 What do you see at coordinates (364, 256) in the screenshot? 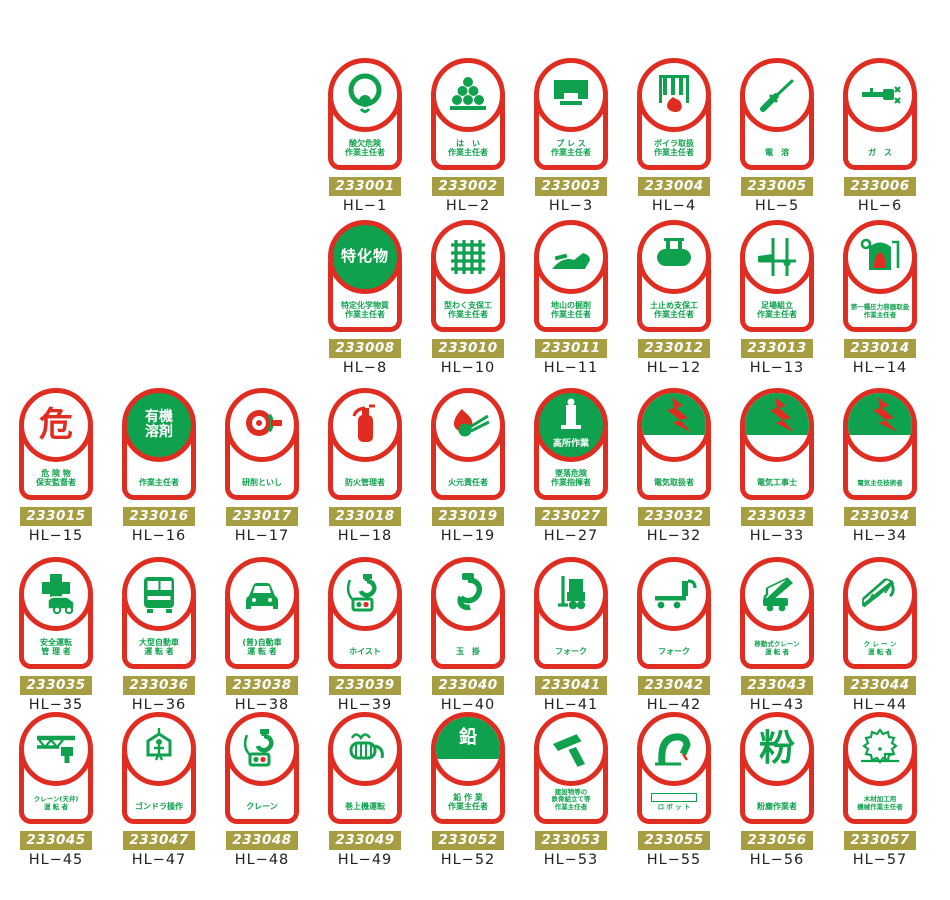
I see `circle-text: 特化物` at bounding box center [364, 256].